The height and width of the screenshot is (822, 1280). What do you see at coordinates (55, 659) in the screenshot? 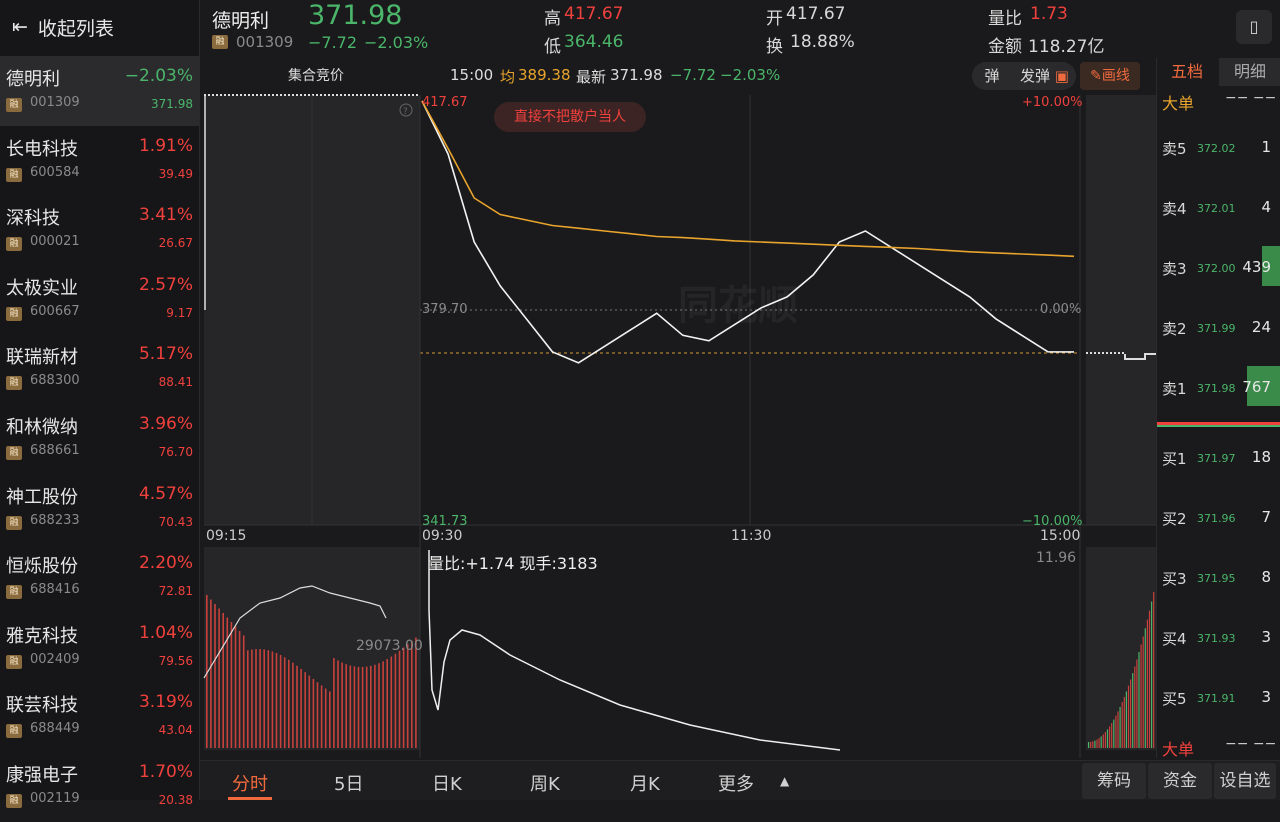
I see `stock-item-code: 002409` at bounding box center [55, 659].